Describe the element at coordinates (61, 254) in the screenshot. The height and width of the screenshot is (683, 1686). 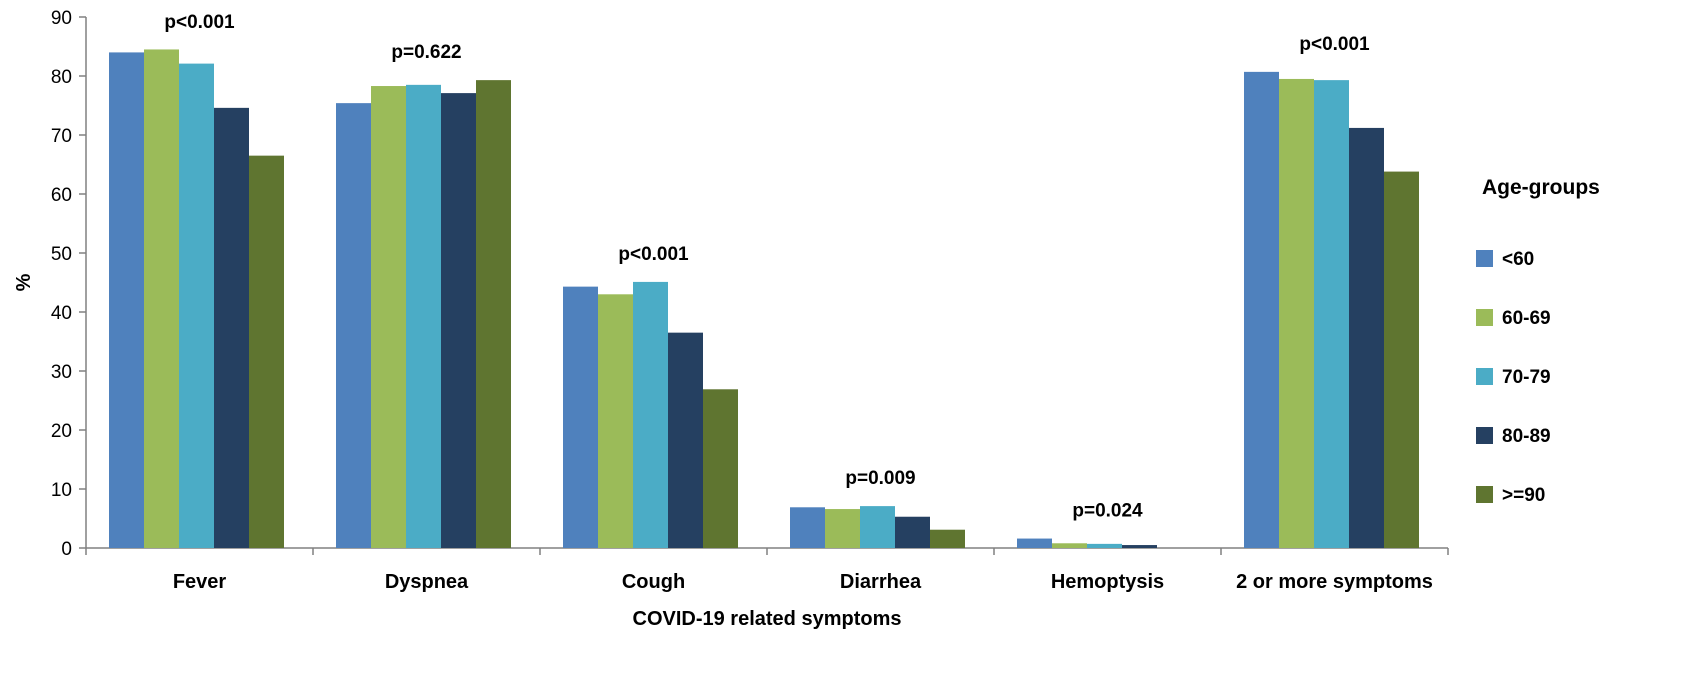
I see `y-tick-label: 50` at that location.